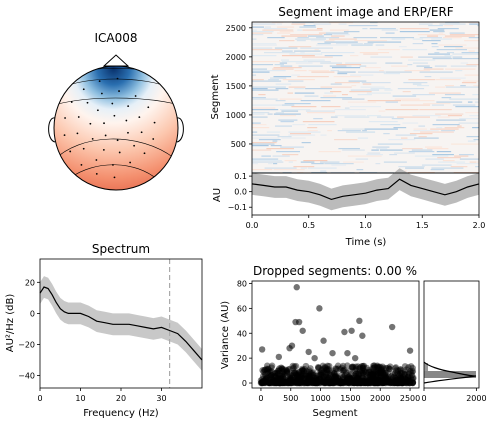  What do you see at coordinates (242, 358) in the screenshot?
I see `scatter-ytick-label: 20` at bounding box center [242, 358].